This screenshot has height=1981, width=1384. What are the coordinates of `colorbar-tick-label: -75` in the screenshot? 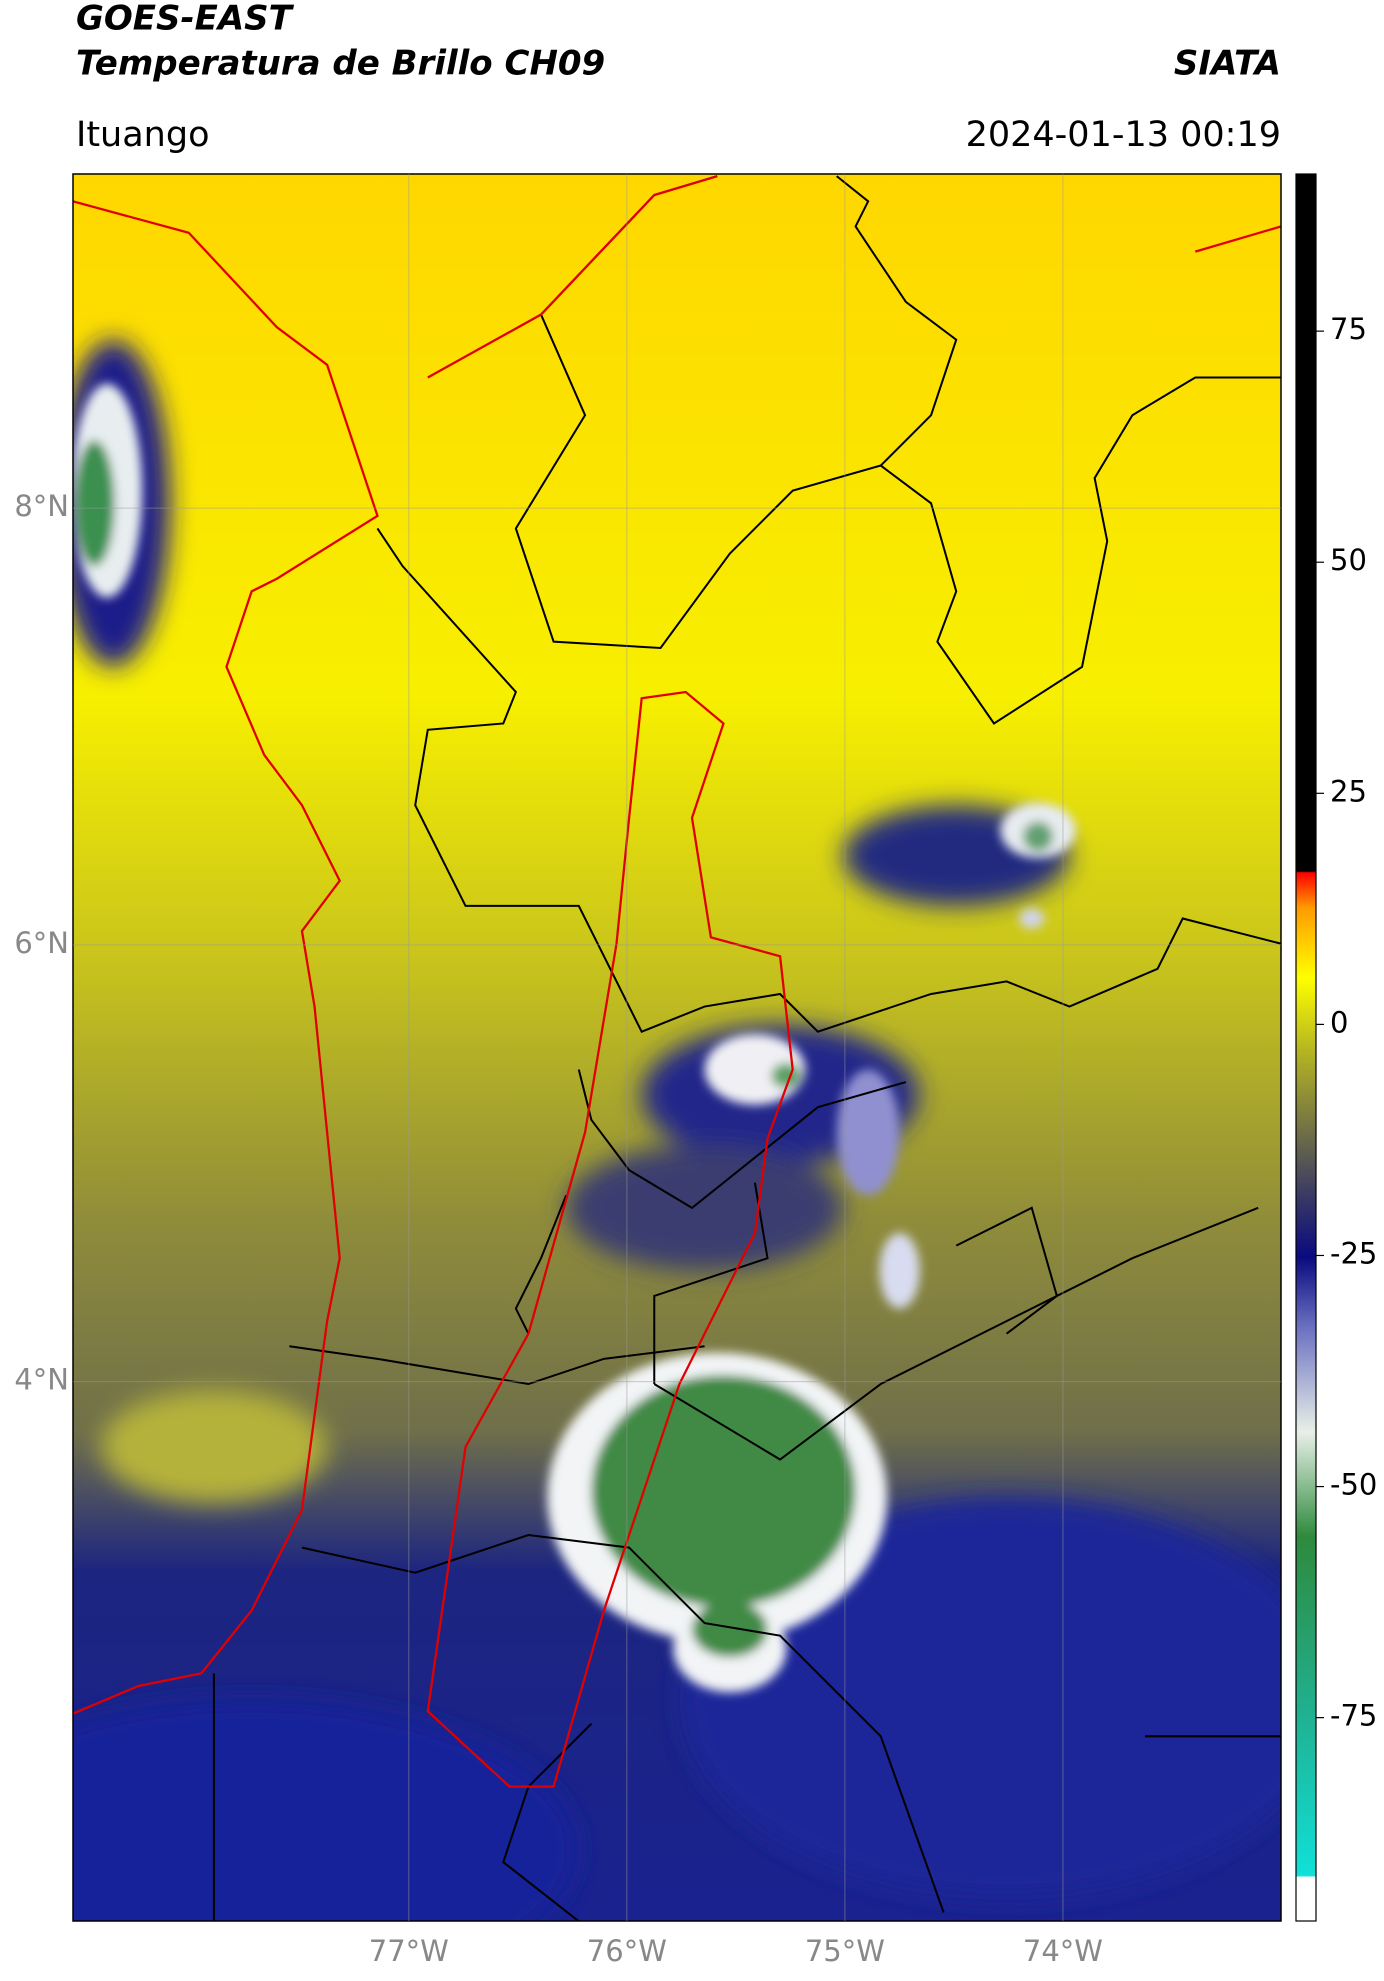 It's located at (1353, 1716).